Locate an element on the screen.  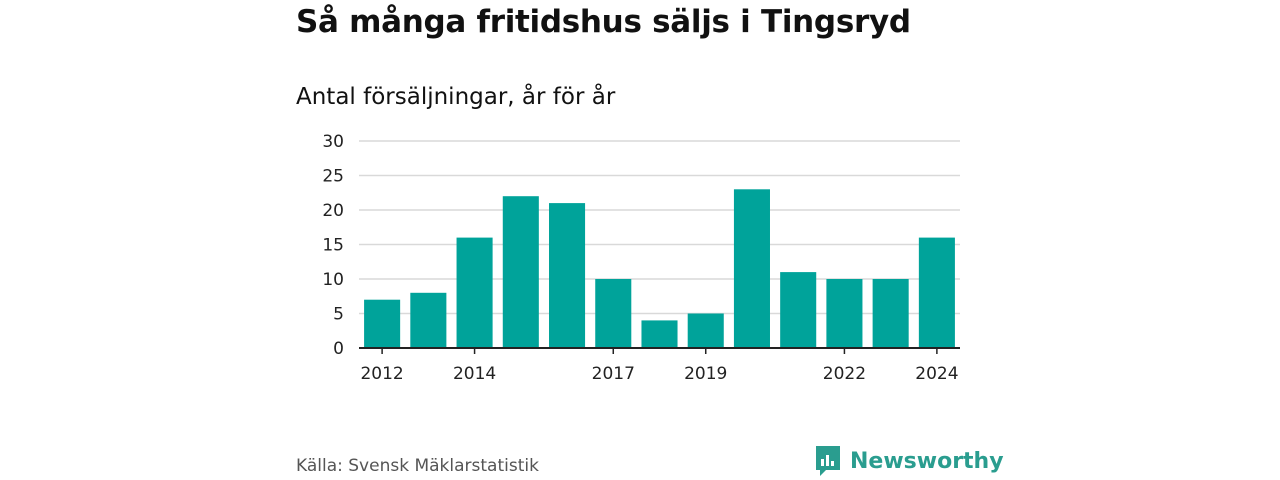
x-tick-label: 2017 is located at coordinates (613, 374).